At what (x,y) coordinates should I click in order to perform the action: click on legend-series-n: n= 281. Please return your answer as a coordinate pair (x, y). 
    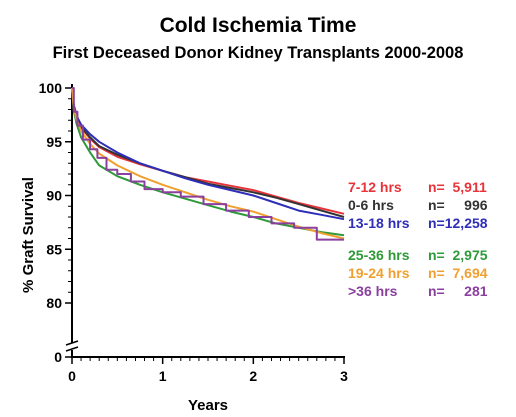
    Looking at the image, I should click on (458, 291).